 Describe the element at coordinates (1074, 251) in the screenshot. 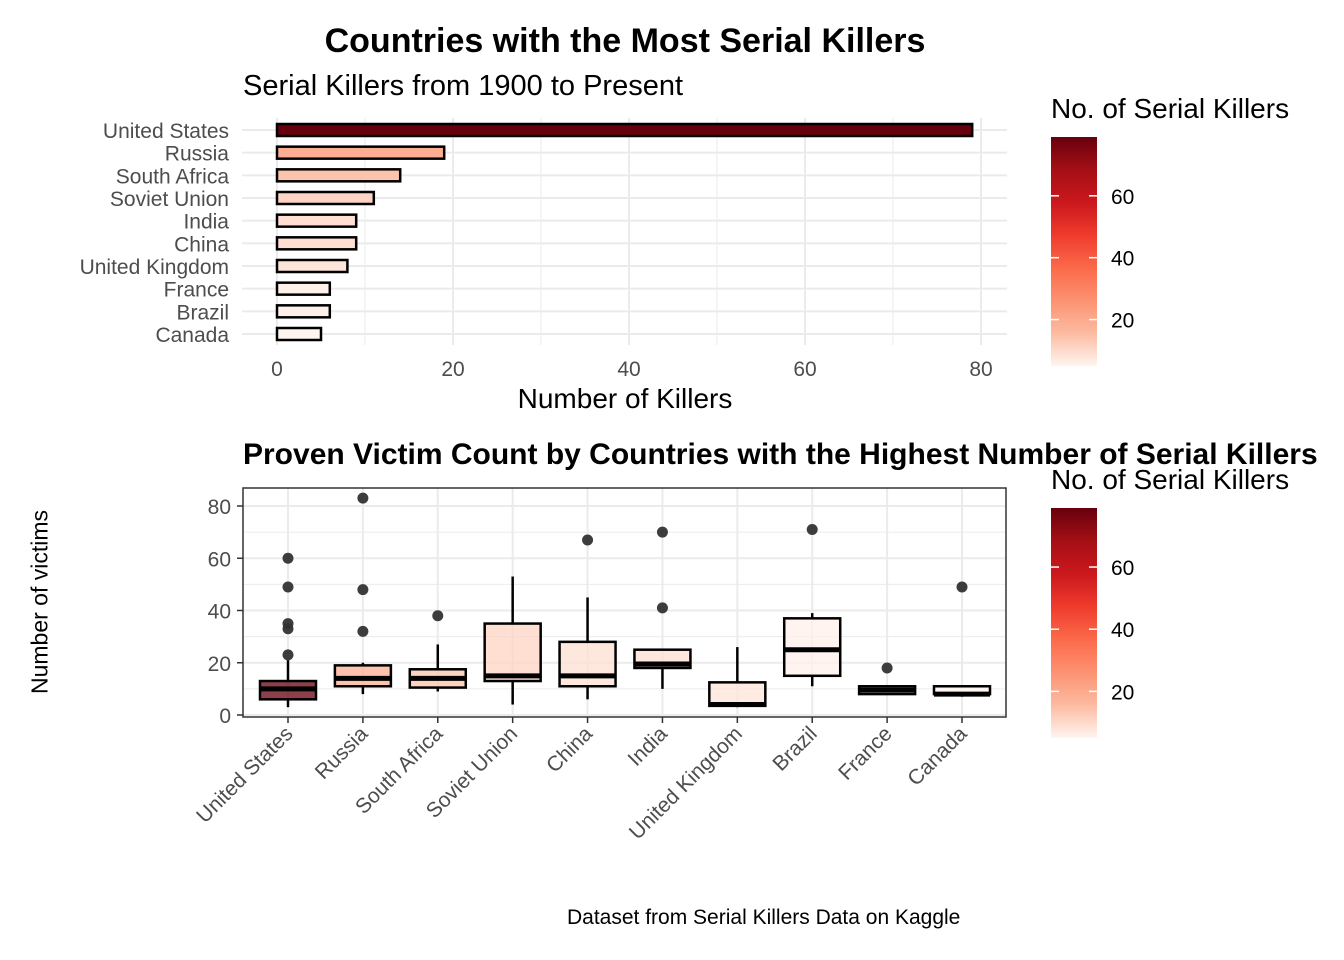

I see `top-legend-colorbar` at that location.